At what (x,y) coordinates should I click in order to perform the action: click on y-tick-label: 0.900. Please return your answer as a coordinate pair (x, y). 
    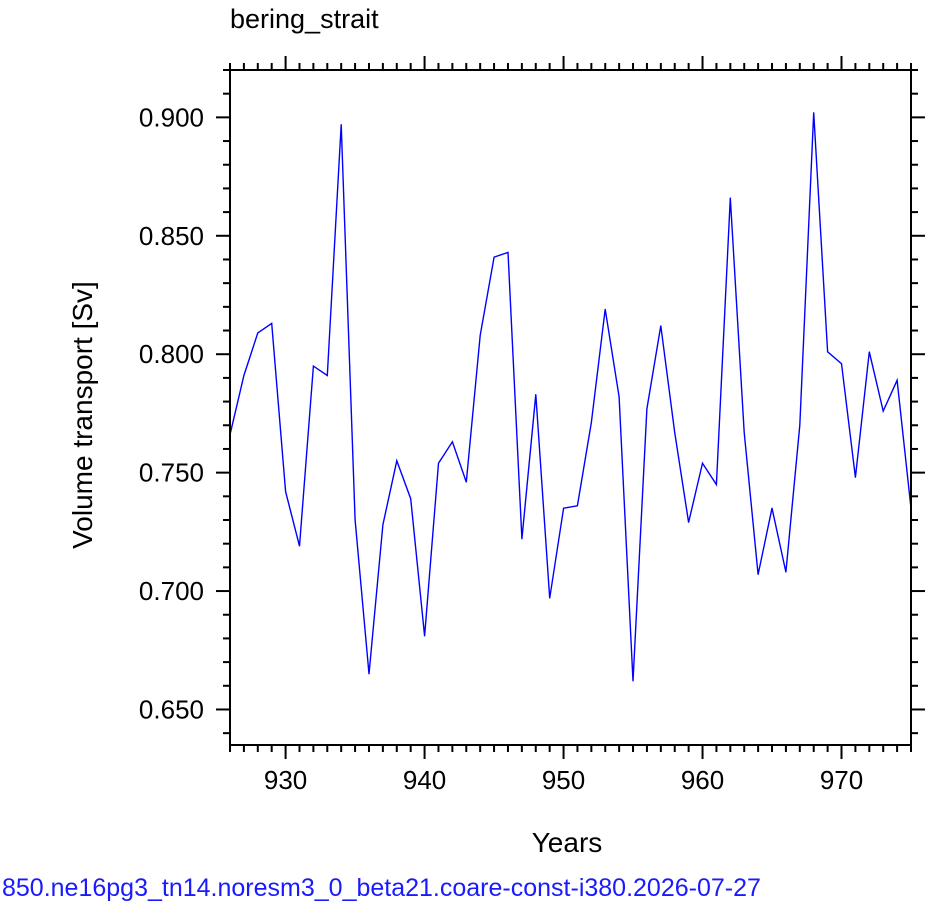
    Looking at the image, I should click on (171, 117).